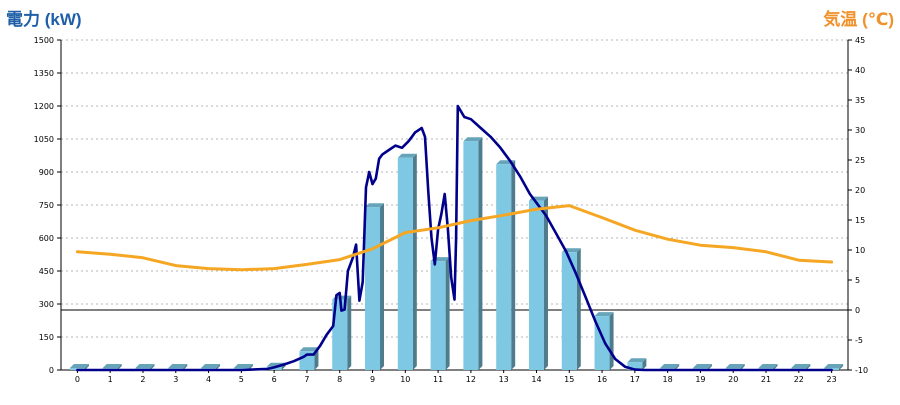  Describe the element at coordinates (569, 379) in the screenshot. I see `x-axis-tick-label: 15` at that location.